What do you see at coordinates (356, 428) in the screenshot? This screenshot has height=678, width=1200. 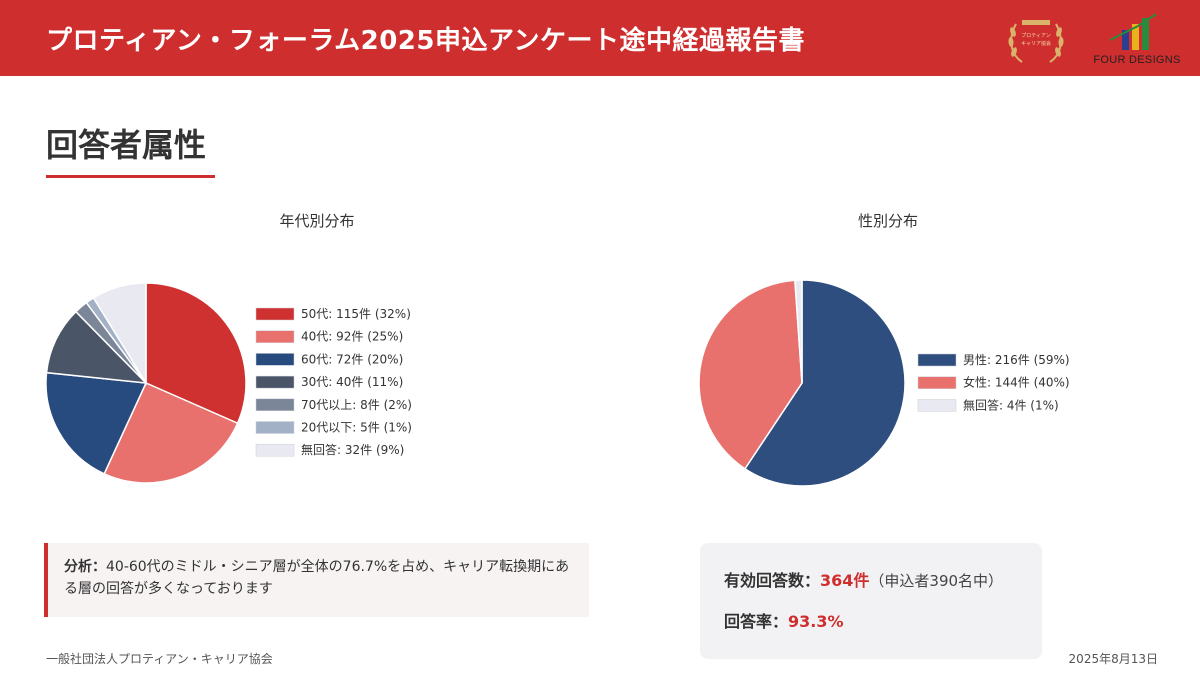 I see `legend-label: 20代以下: 5件 (1%)` at bounding box center [356, 428].